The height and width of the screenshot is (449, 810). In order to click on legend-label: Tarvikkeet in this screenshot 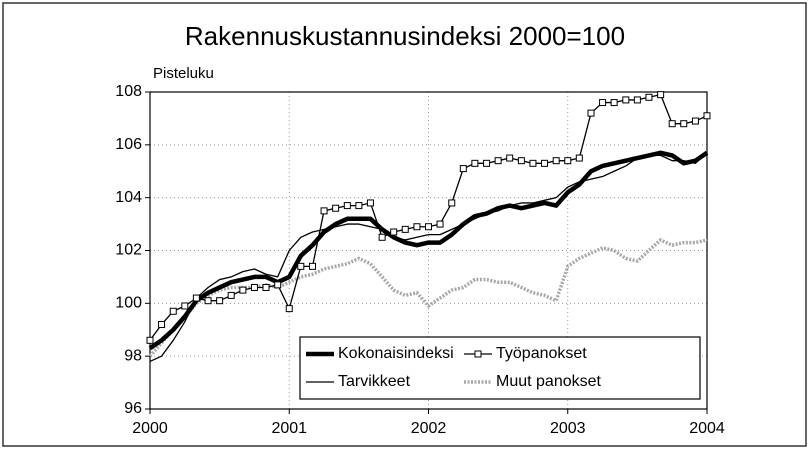, I will do `click(374, 381)`.